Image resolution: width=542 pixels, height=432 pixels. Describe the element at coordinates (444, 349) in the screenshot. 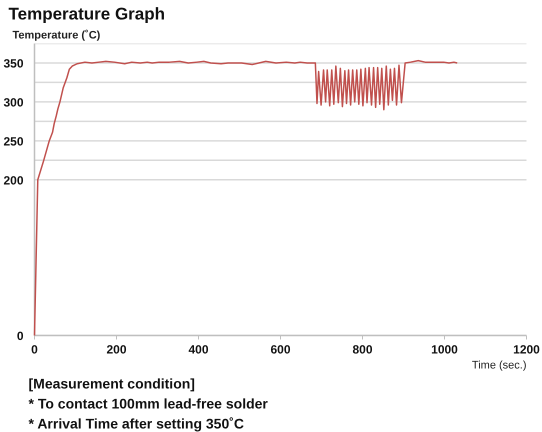

I see `x-tick-label: 1000` at that location.